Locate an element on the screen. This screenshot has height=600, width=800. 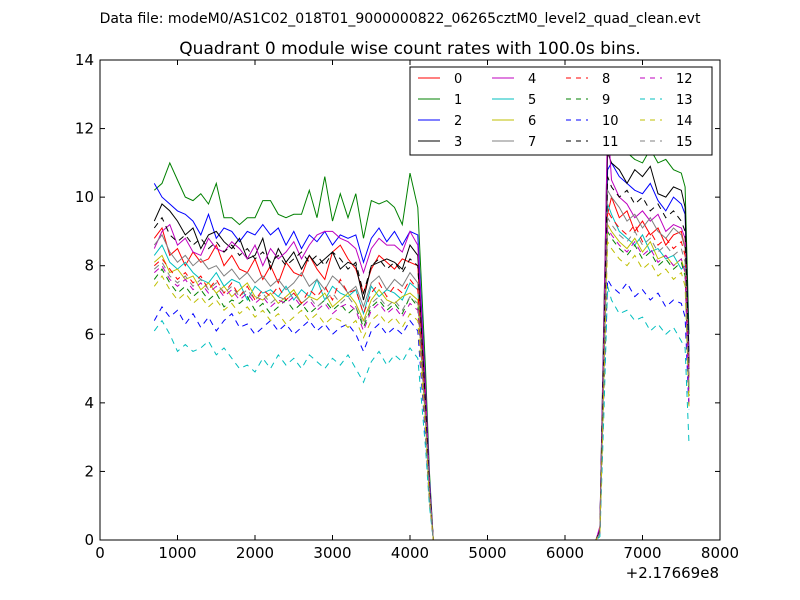
legend-label-2: 2 is located at coordinates (458, 121).